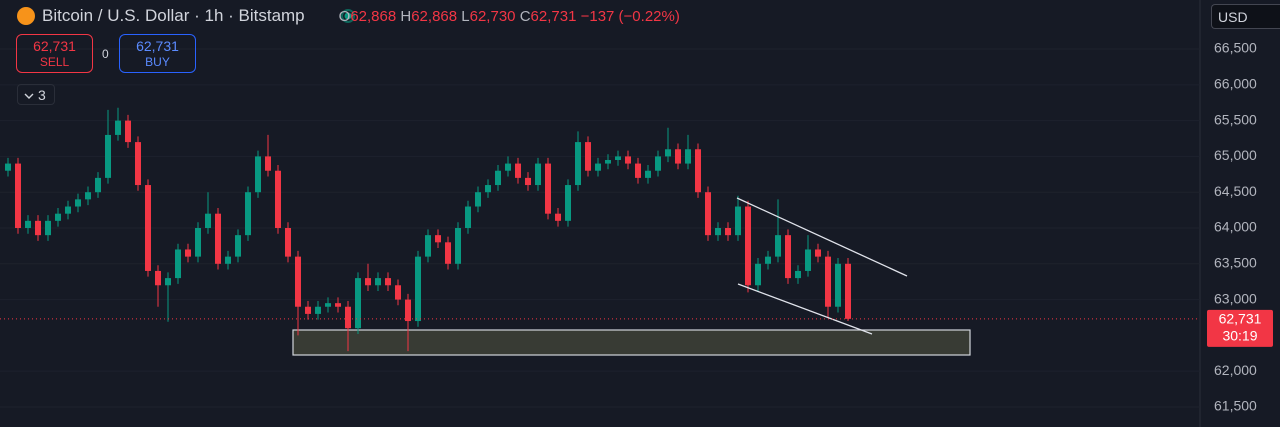 This screenshot has height=427, width=1280. What do you see at coordinates (173, 15) in the screenshot?
I see `symbol: Bitcoin / U.S. Dollar · 1h · Bitstamp` at bounding box center [173, 15].